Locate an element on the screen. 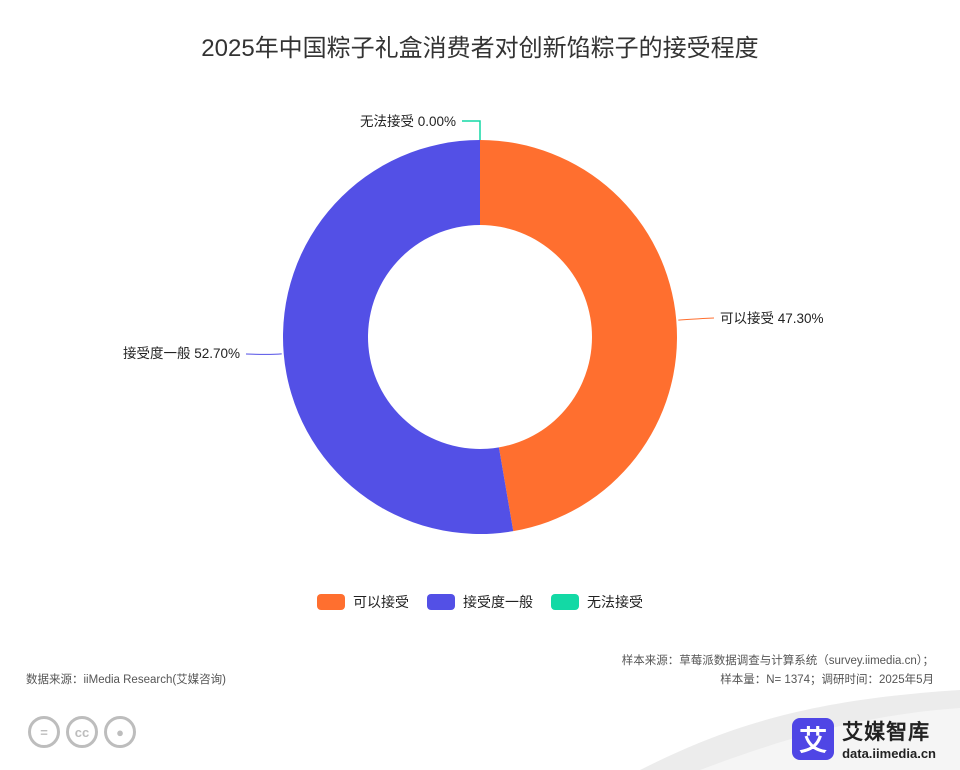 Image resolution: width=960 pixels, height=770 pixels. legend-label: 无法接受 is located at coordinates (615, 602).